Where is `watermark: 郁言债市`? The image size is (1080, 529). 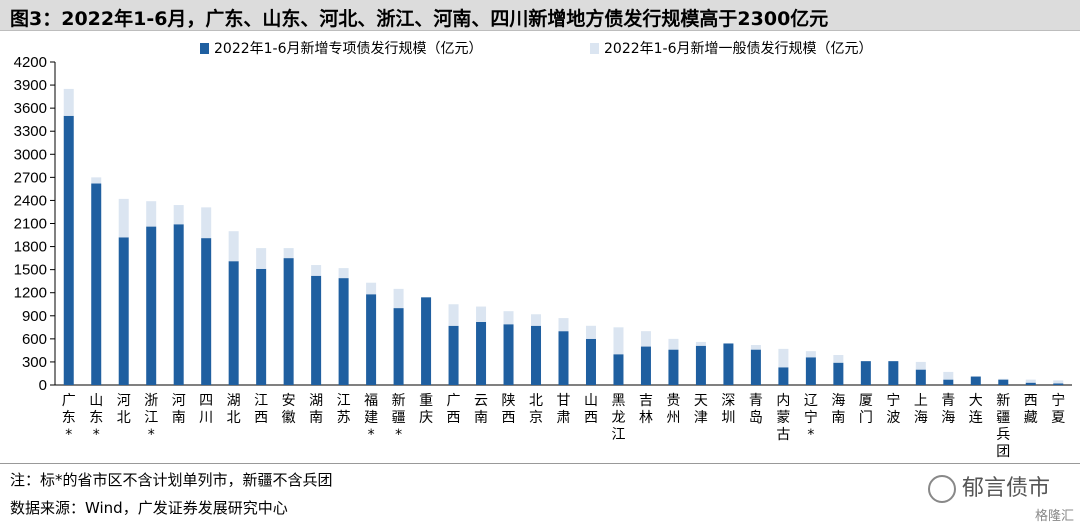 watermark: 郁言债市 is located at coordinates (988, 486).